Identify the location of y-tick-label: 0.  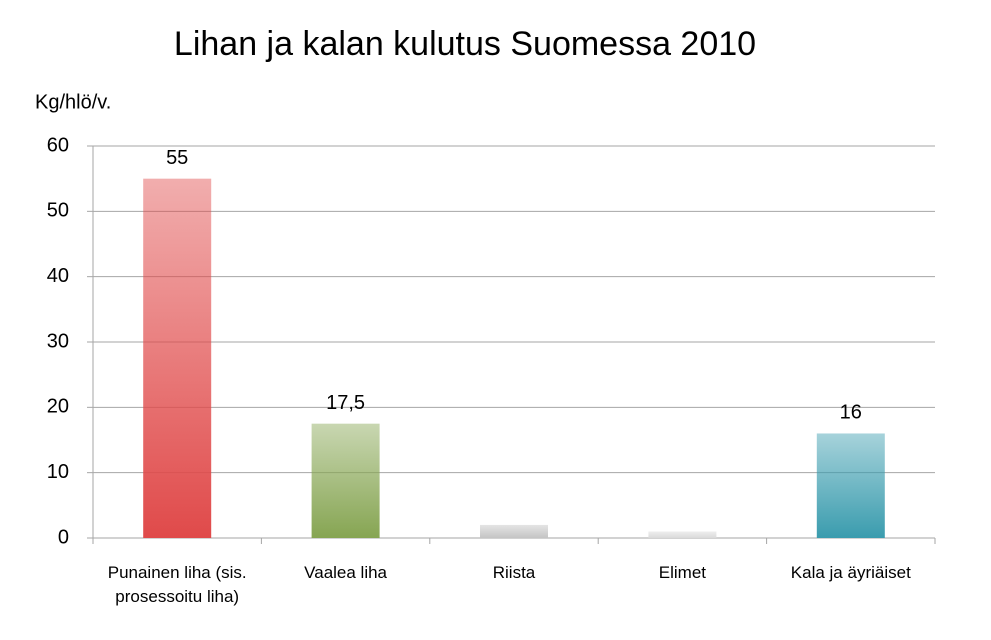
(63, 537).